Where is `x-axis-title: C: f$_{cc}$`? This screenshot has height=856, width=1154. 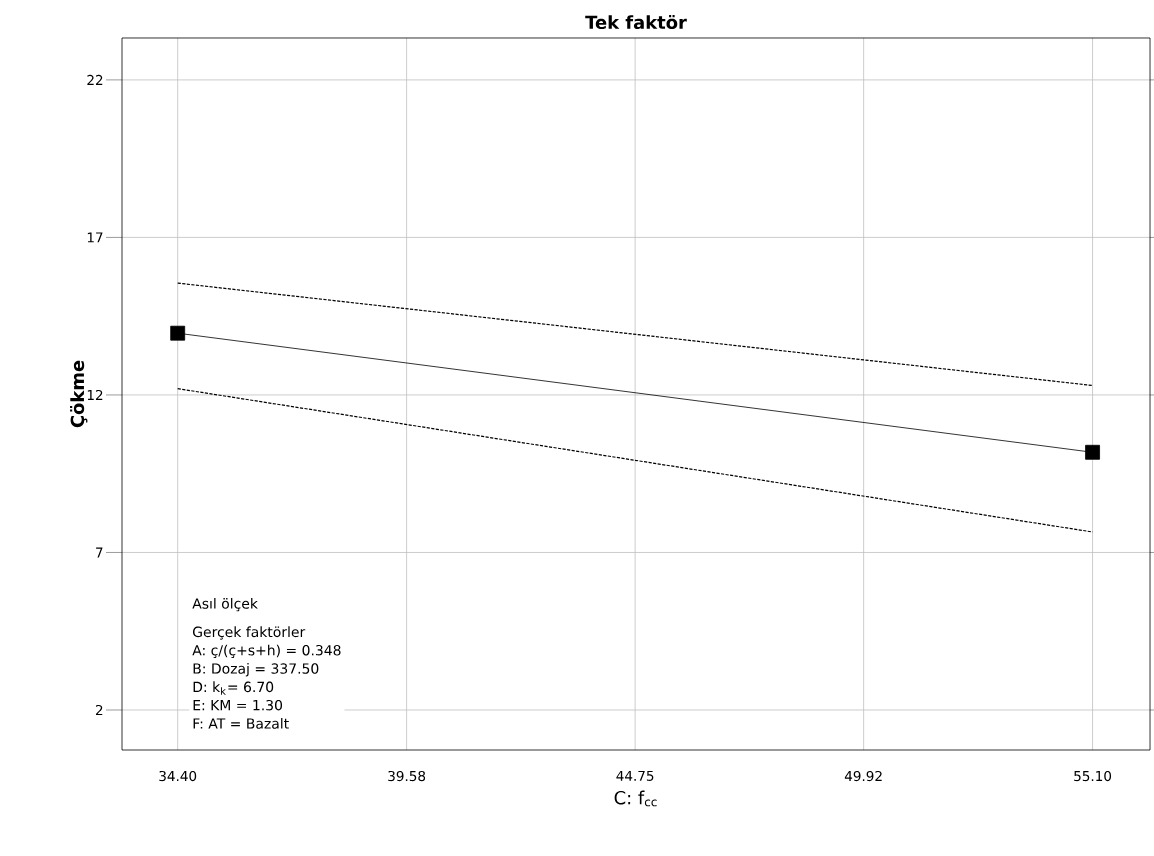 x-axis-title: C: f$_{cc}$ is located at coordinates (635, 798).